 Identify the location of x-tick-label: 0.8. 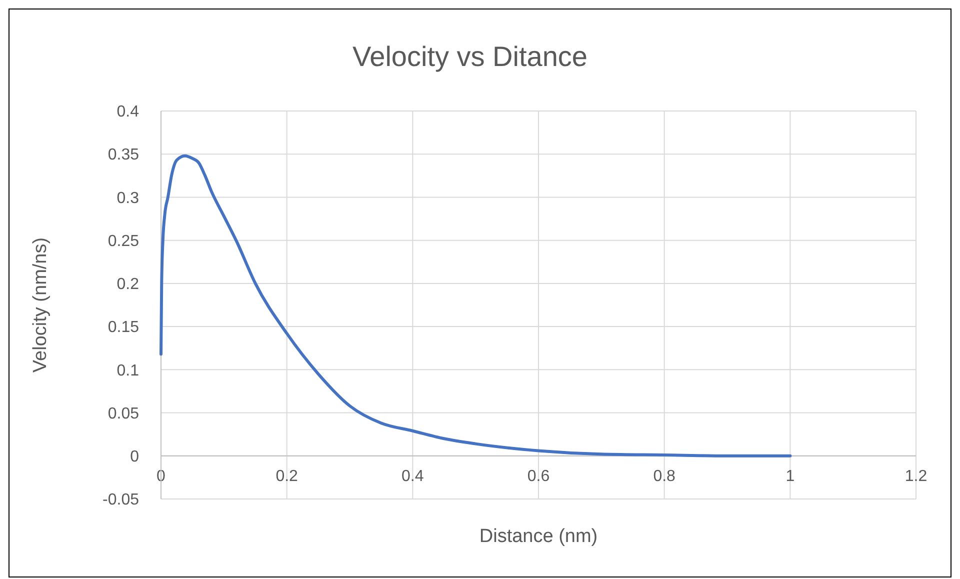
(664, 476).